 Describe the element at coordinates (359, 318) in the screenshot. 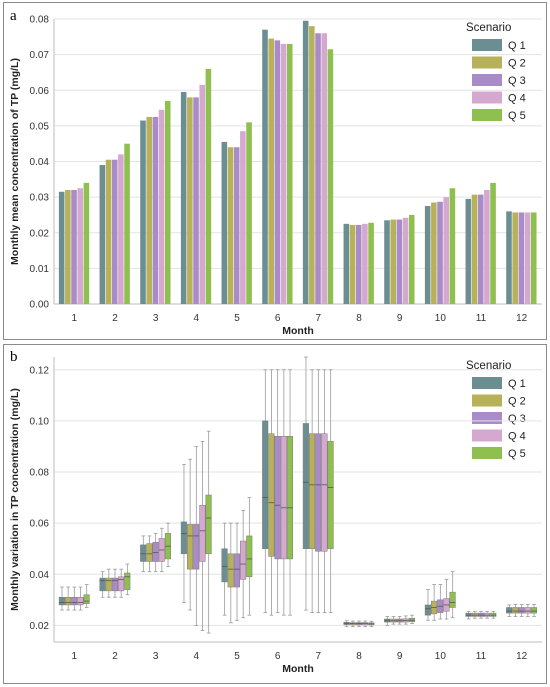

I see `x-tick-label: 8` at that location.